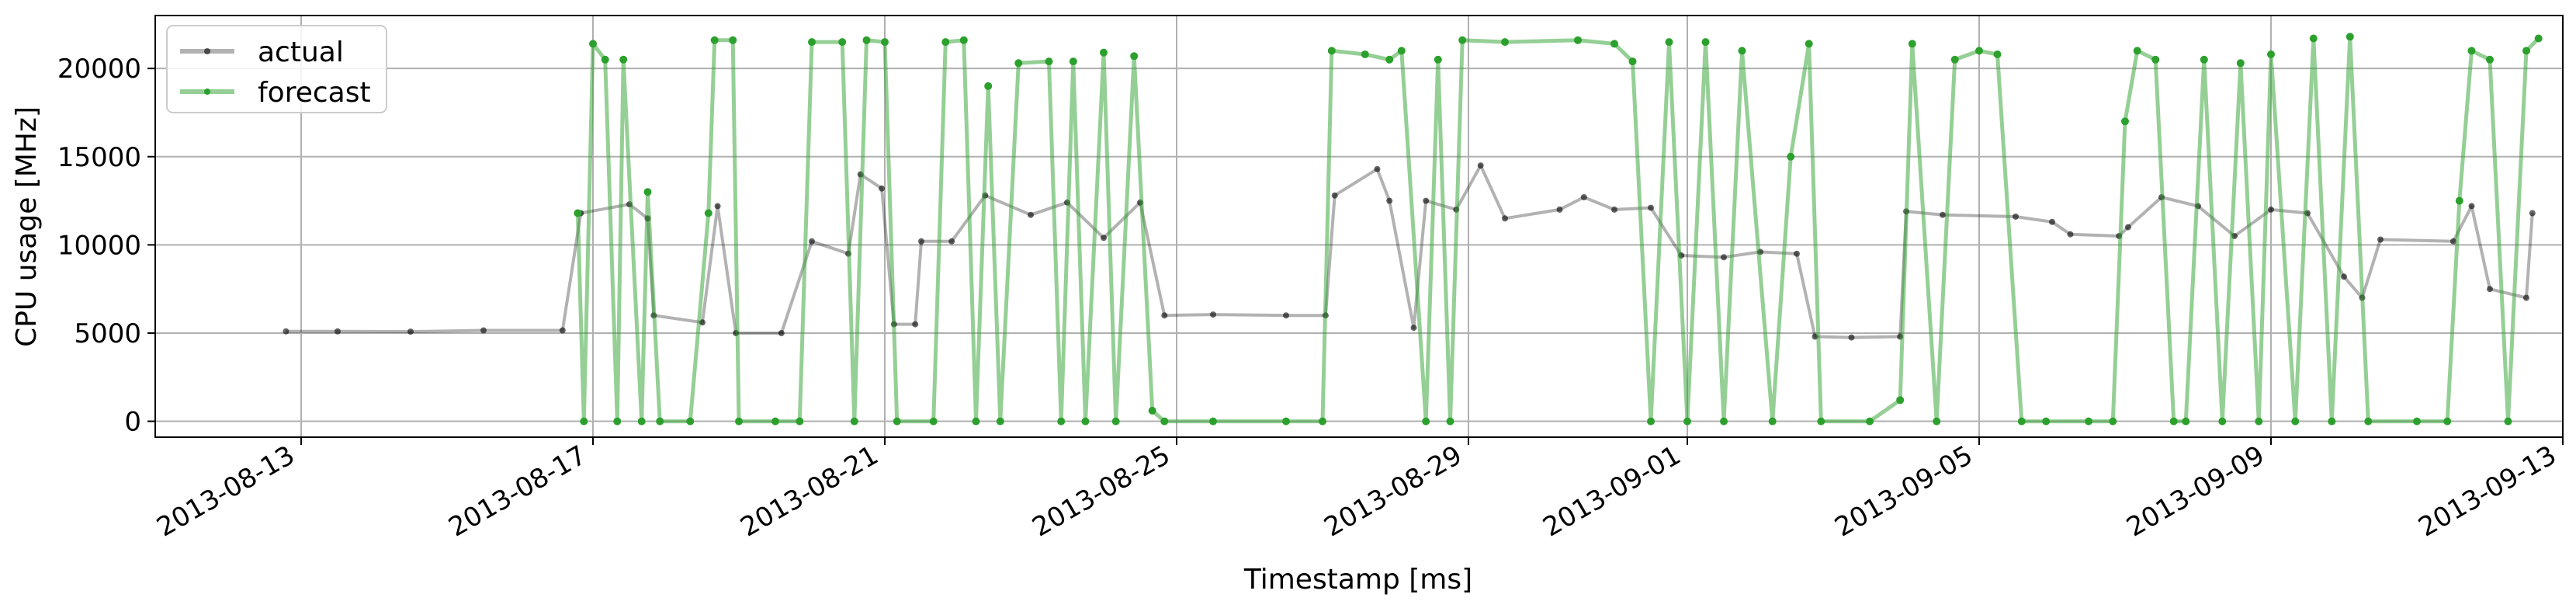  What do you see at coordinates (207, 51) in the screenshot?
I see `legend-marker-actual` at bounding box center [207, 51].